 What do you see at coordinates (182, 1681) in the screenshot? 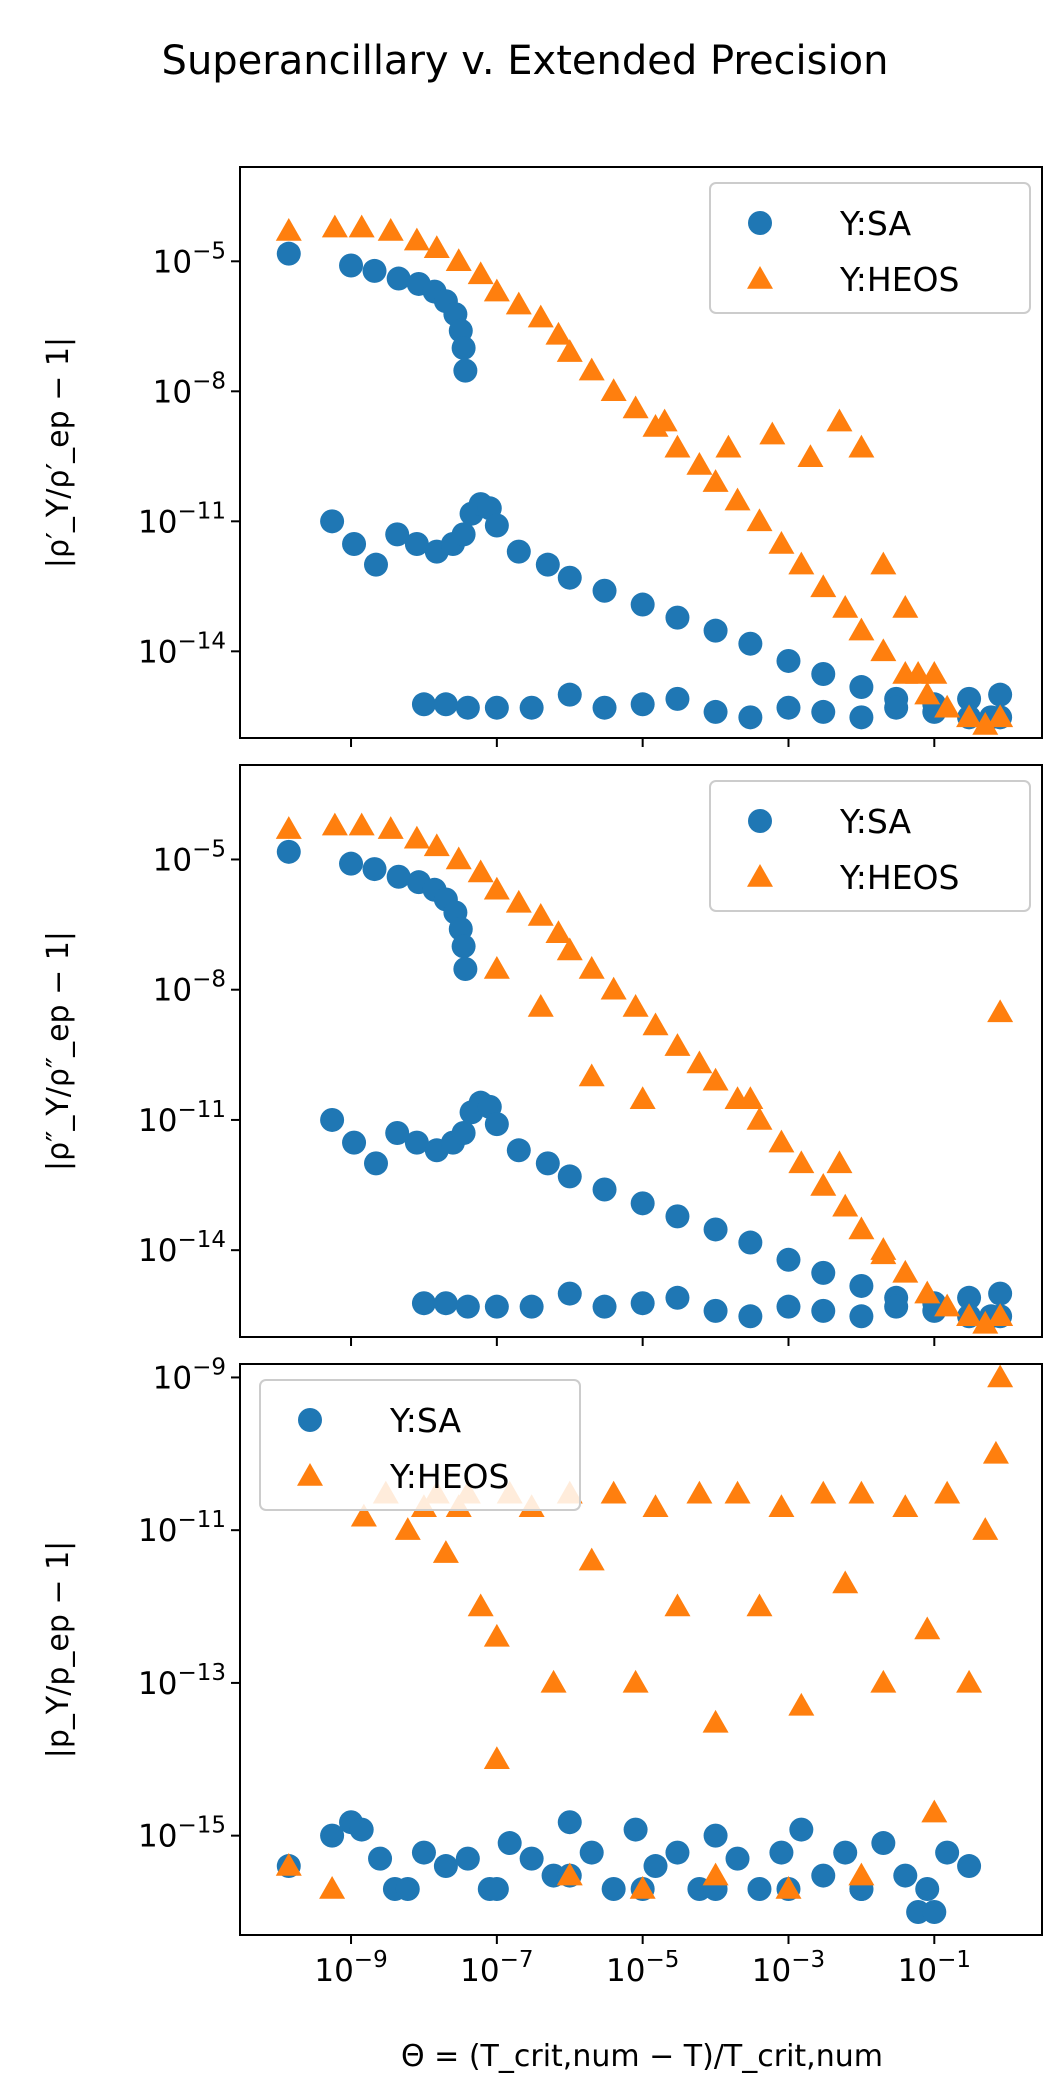
I see `y-tick-label: 10⁻¹³` at bounding box center [182, 1681].